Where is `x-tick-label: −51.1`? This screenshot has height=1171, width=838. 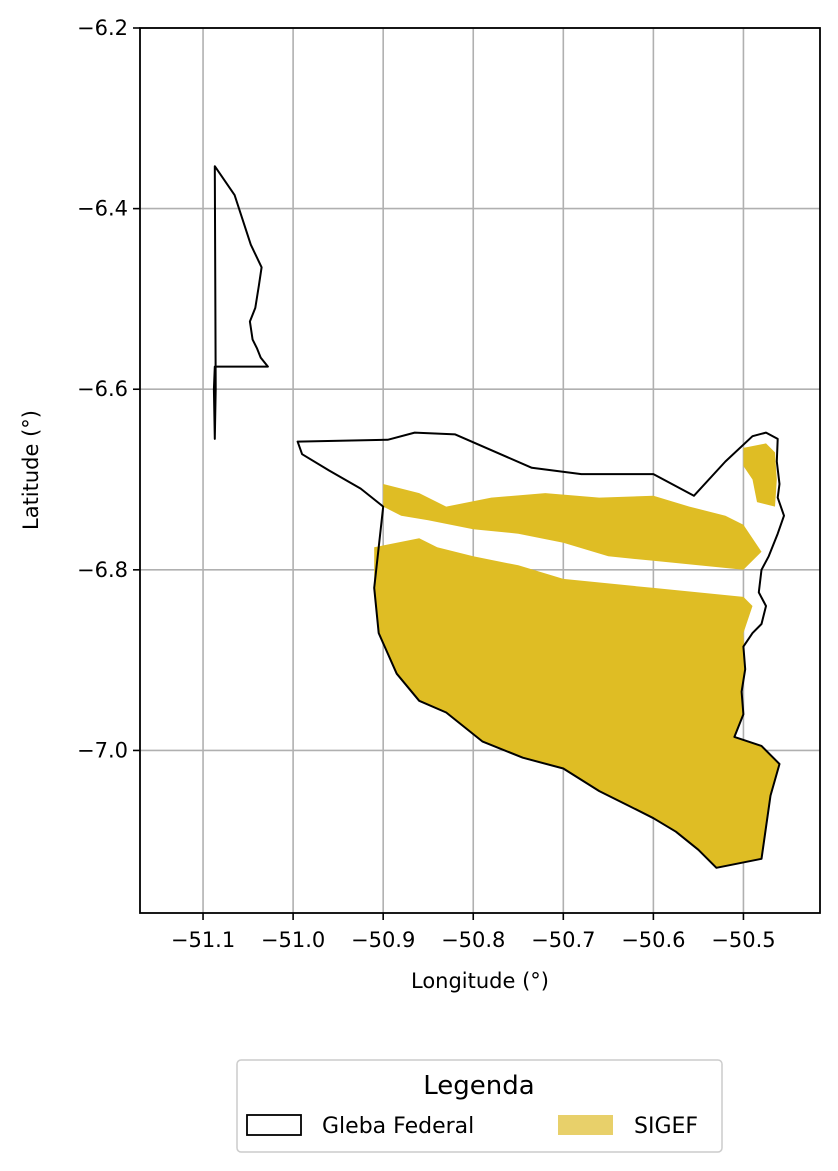 x-tick-label: −51.1 is located at coordinates (203, 940).